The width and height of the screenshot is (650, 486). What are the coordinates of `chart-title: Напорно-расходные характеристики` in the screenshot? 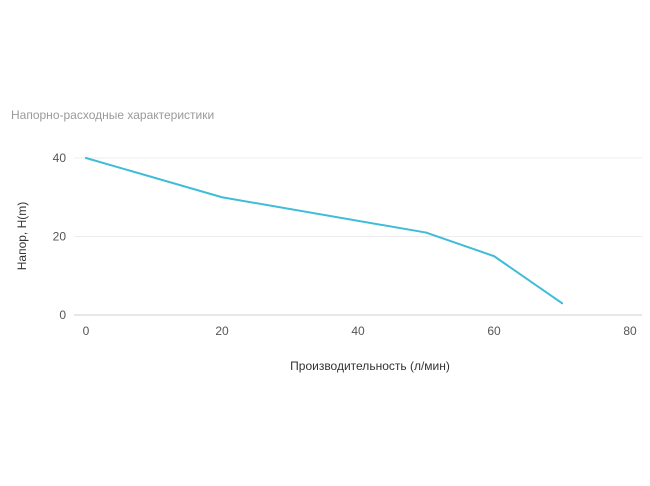 It's located at (112, 115).